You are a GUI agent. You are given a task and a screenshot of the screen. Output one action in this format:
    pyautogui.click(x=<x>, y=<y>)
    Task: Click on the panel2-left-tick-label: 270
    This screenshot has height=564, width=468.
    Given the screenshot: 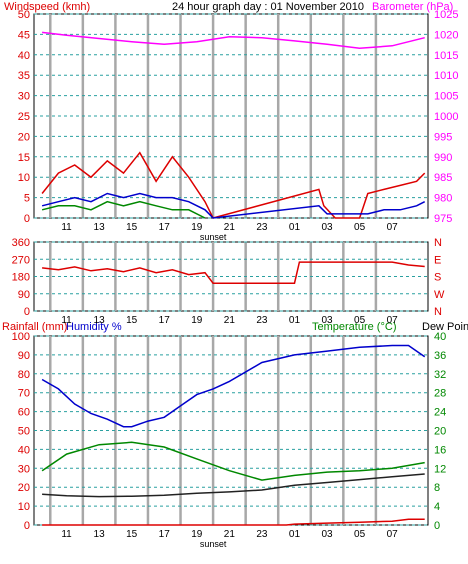 What is the action you would take?
    pyautogui.click(x=21, y=260)
    